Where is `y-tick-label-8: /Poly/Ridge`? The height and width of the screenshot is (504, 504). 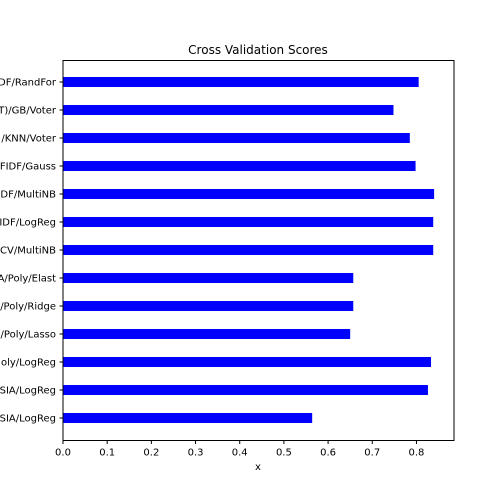
y-tick-label-8: /Poly/Ridge is located at coordinates (28, 307).